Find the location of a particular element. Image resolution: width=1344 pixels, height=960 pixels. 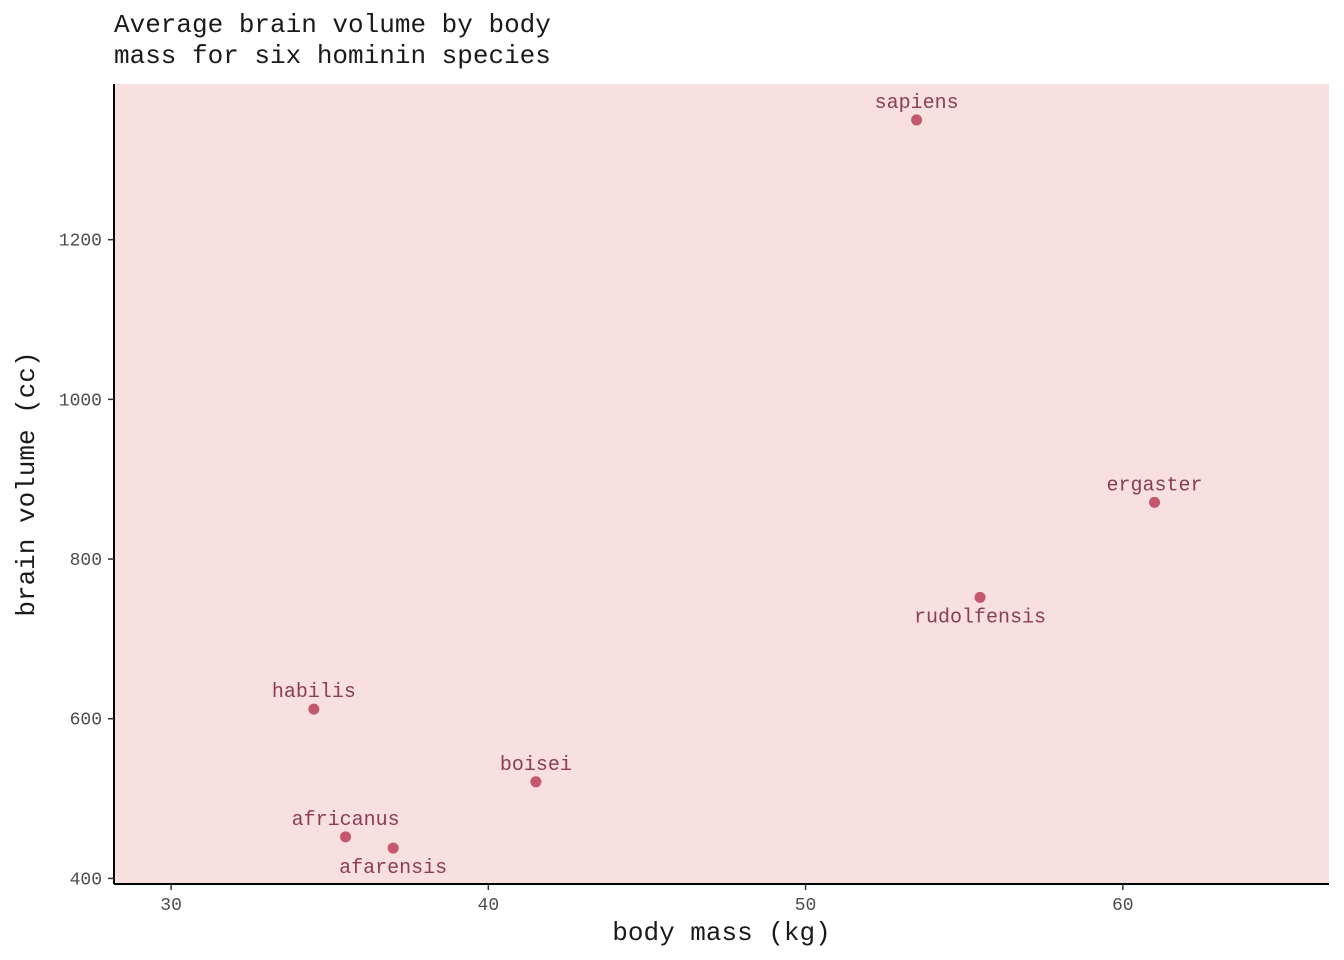

y-axis-title: brain volume (cc) is located at coordinates (27, 483).